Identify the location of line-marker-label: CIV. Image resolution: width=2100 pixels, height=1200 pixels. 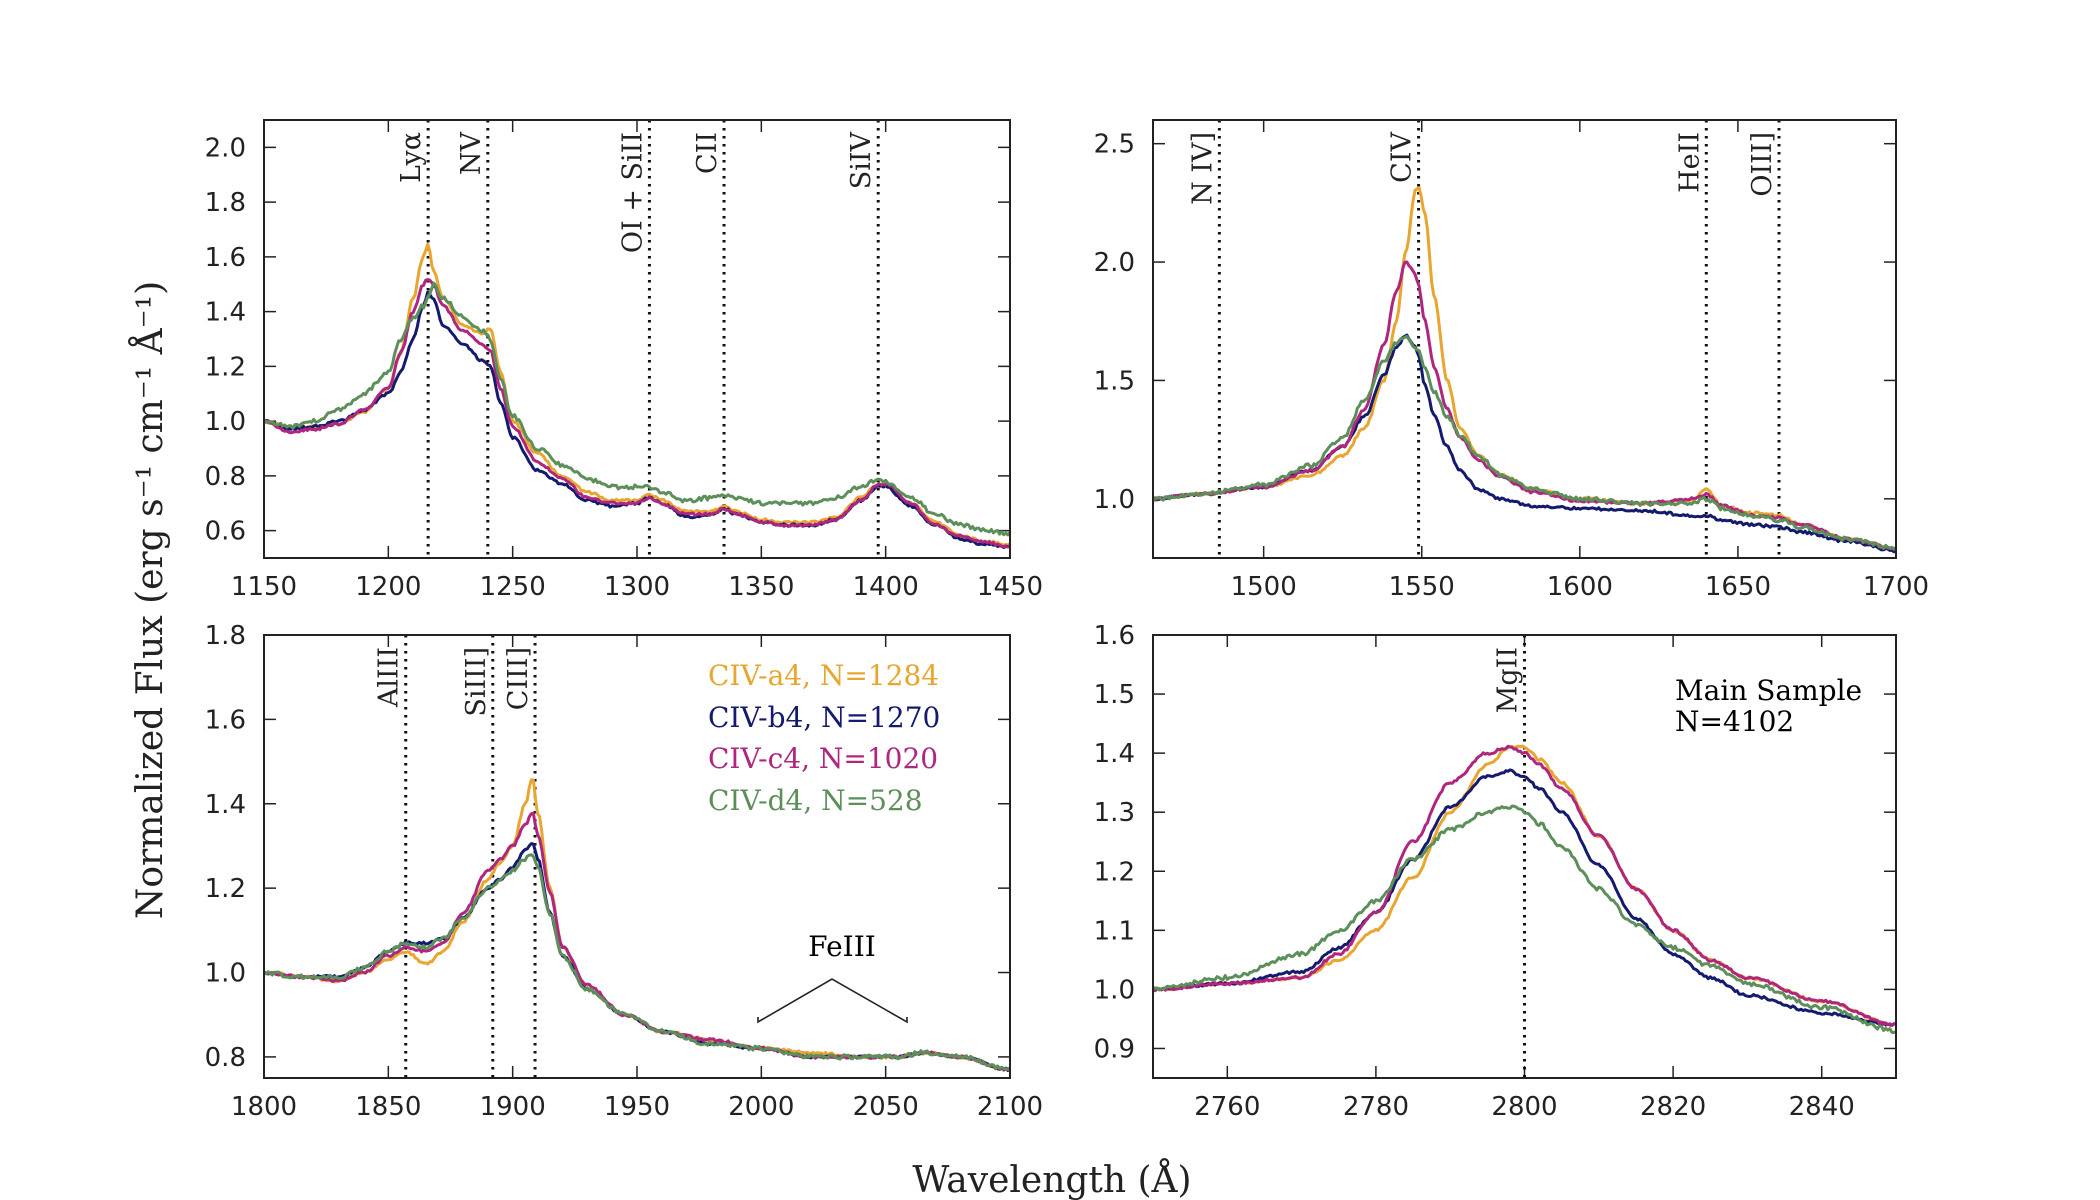
(1402, 157).